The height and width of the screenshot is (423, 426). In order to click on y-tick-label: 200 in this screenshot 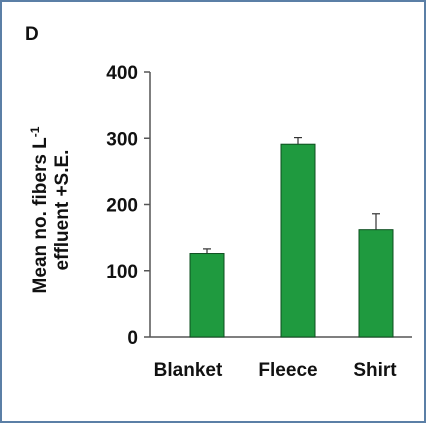, I will do `click(122, 206)`.